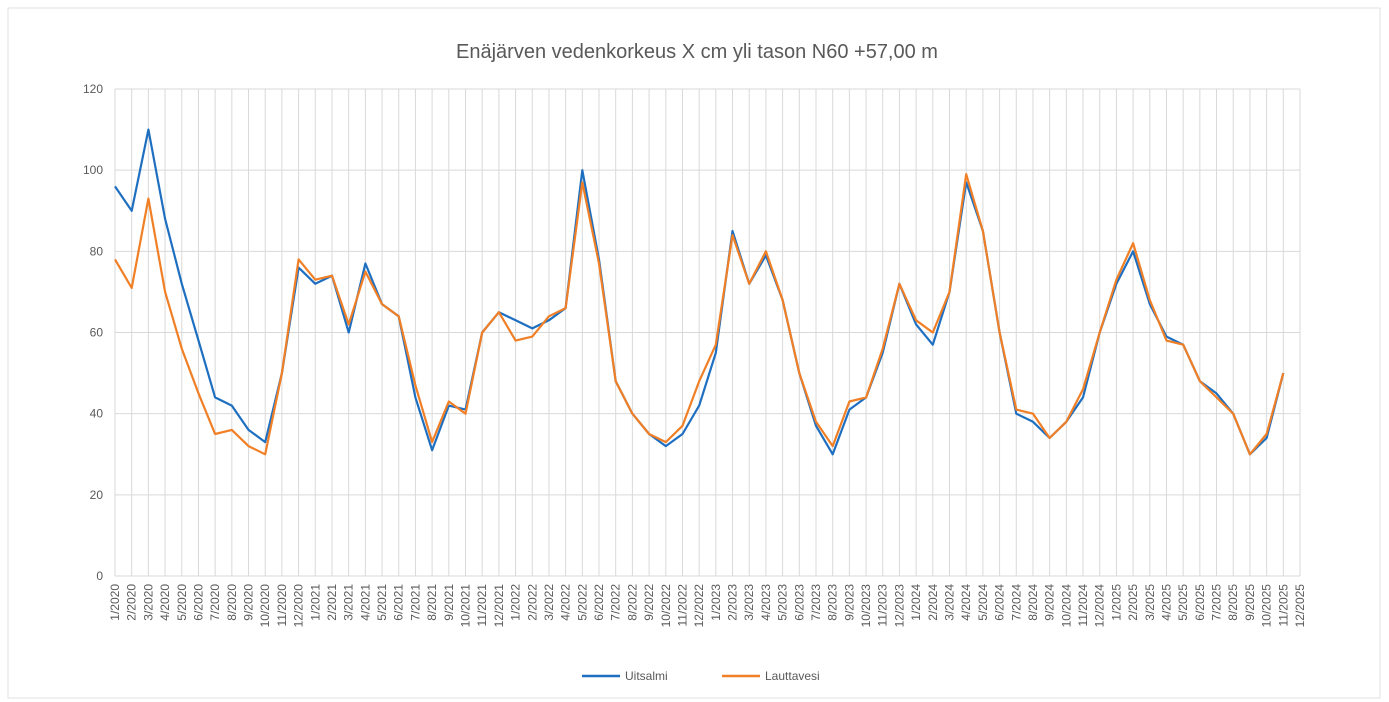  What do you see at coordinates (1267, 606) in the screenshot?
I see `x-tick-label: 10/2025` at bounding box center [1267, 606].